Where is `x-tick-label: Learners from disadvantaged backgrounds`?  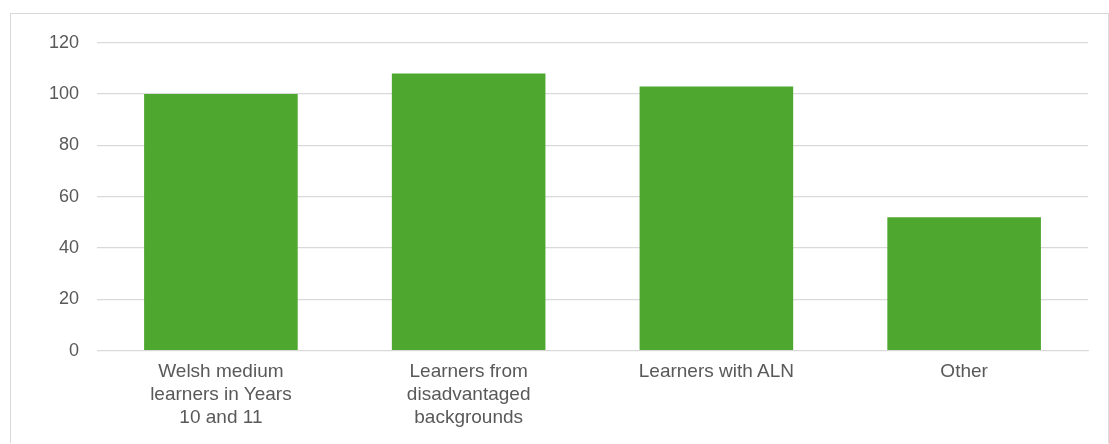 x-tick-label: Learners from disadvantaged backgrounds is located at coordinates (468, 393).